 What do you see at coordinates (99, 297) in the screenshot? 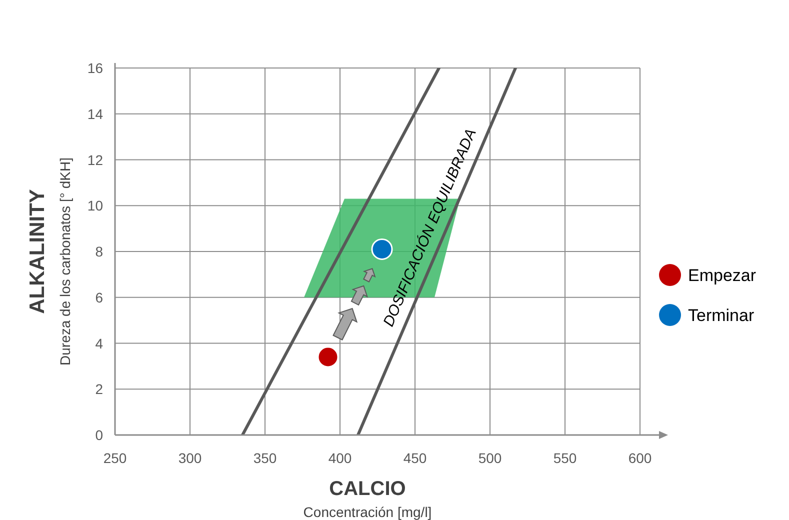
I see `y-tick-label: 6` at bounding box center [99, 297].